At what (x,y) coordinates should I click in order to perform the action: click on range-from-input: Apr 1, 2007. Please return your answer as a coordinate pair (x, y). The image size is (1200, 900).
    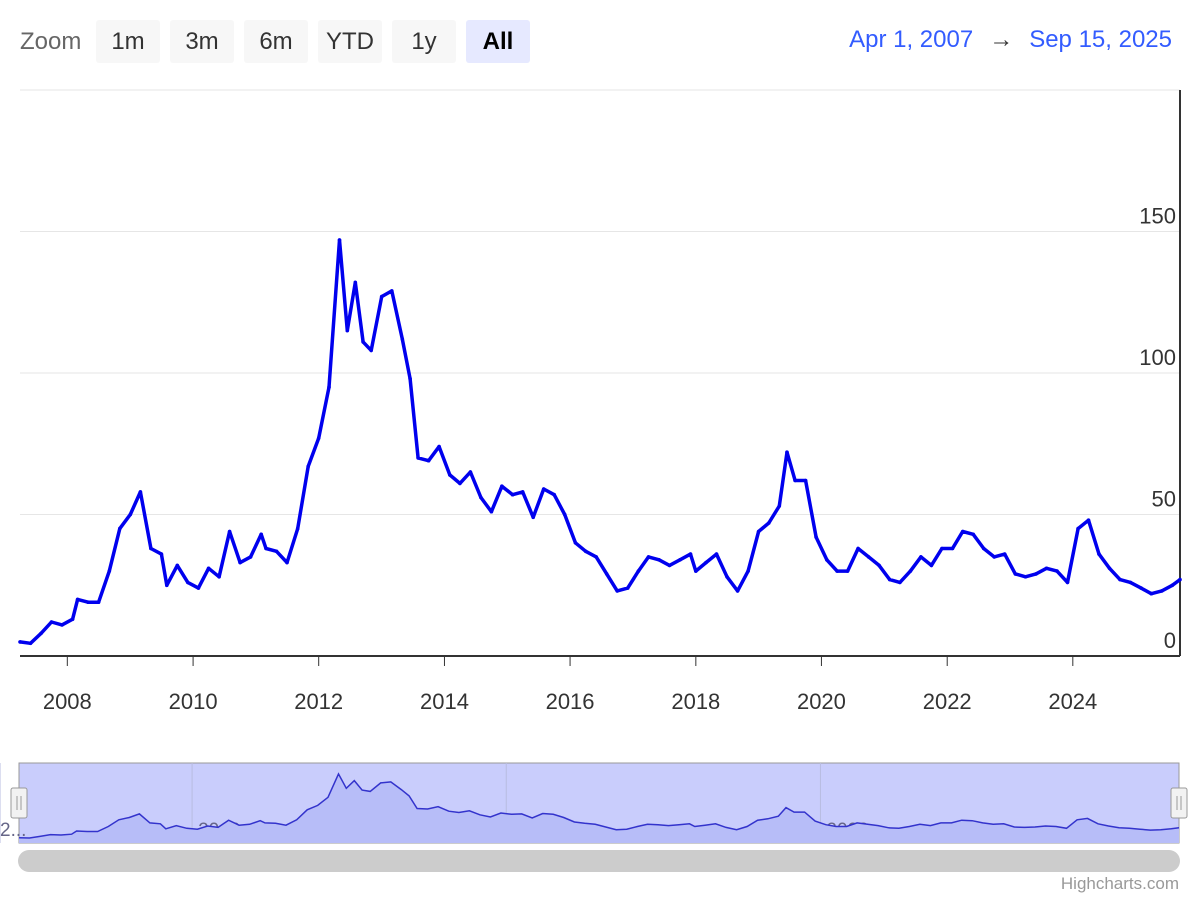
    Looking at the image, I should click on (911, 39).